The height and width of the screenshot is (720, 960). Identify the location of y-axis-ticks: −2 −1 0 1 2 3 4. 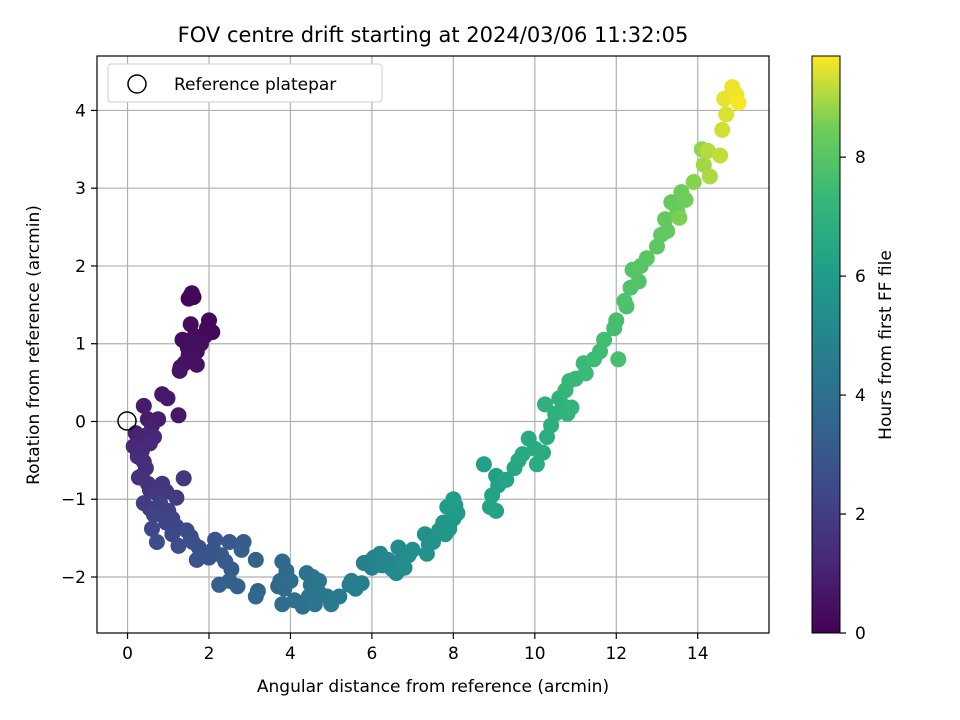
(79, 344).